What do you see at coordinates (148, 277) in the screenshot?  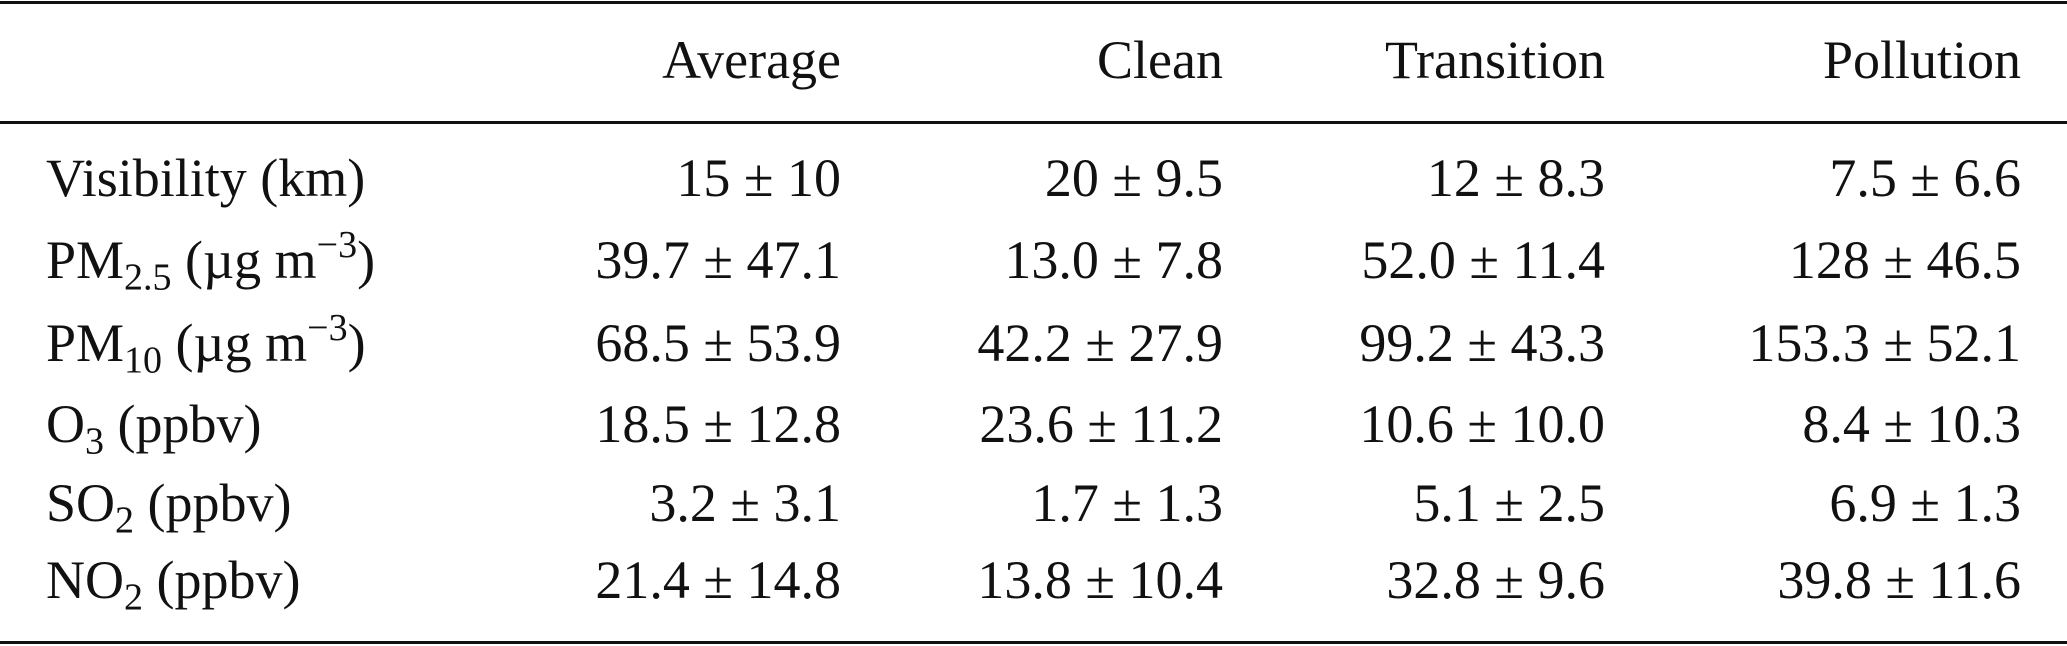 I see `label-part: 2.5` at bounding box center [148, 277].